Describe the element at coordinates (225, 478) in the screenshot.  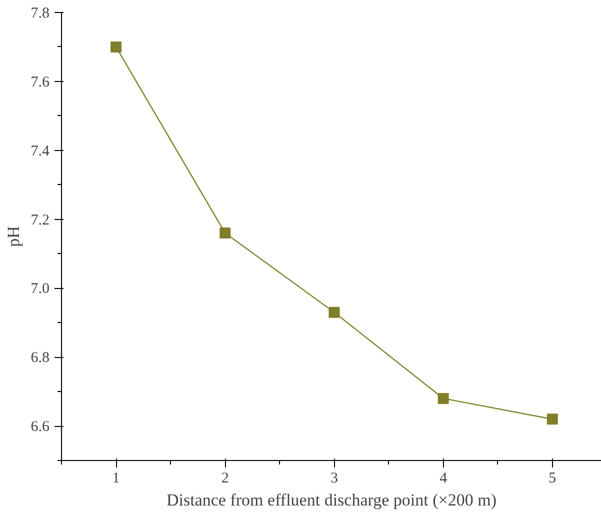
I see `x-tick-label: 2` at that location.